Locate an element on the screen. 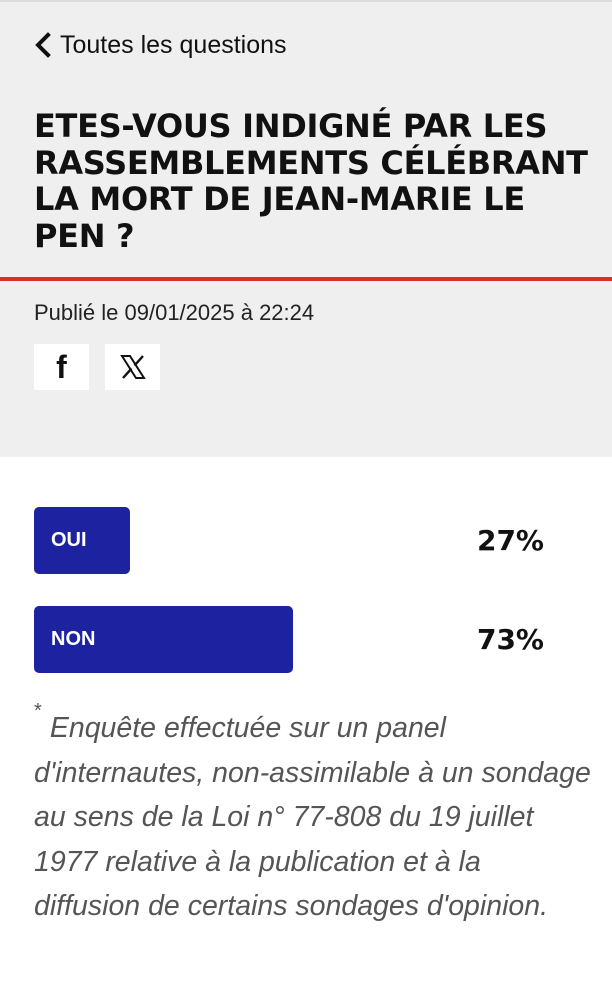 Image resolution: width=612 pixels, height=1000 pixels. title-divider is located at coordinates (306, 279).